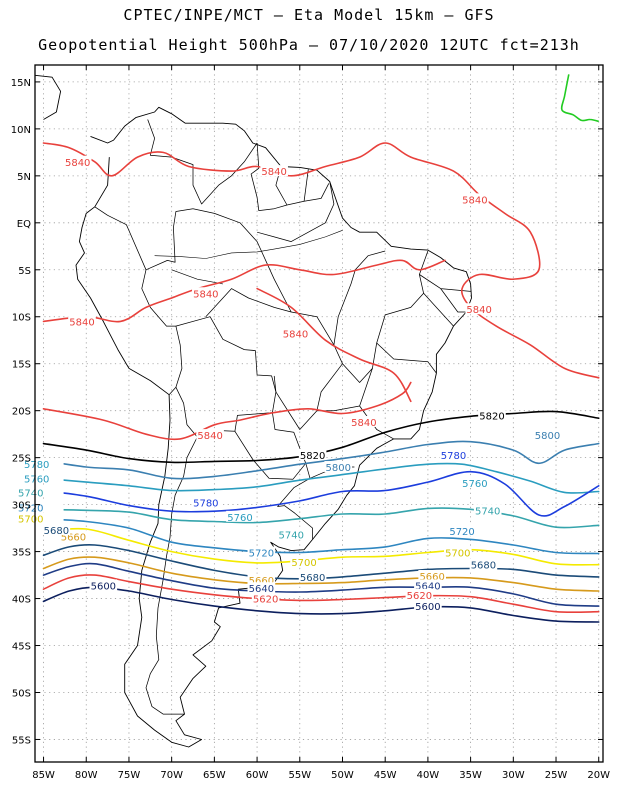 Image resolution: width=618 pixels, height=800 pixels. I want to click on map-title-line1: CPTEC/INPE/MCT – Eta Model 15km – GFS, so click(309, 15).